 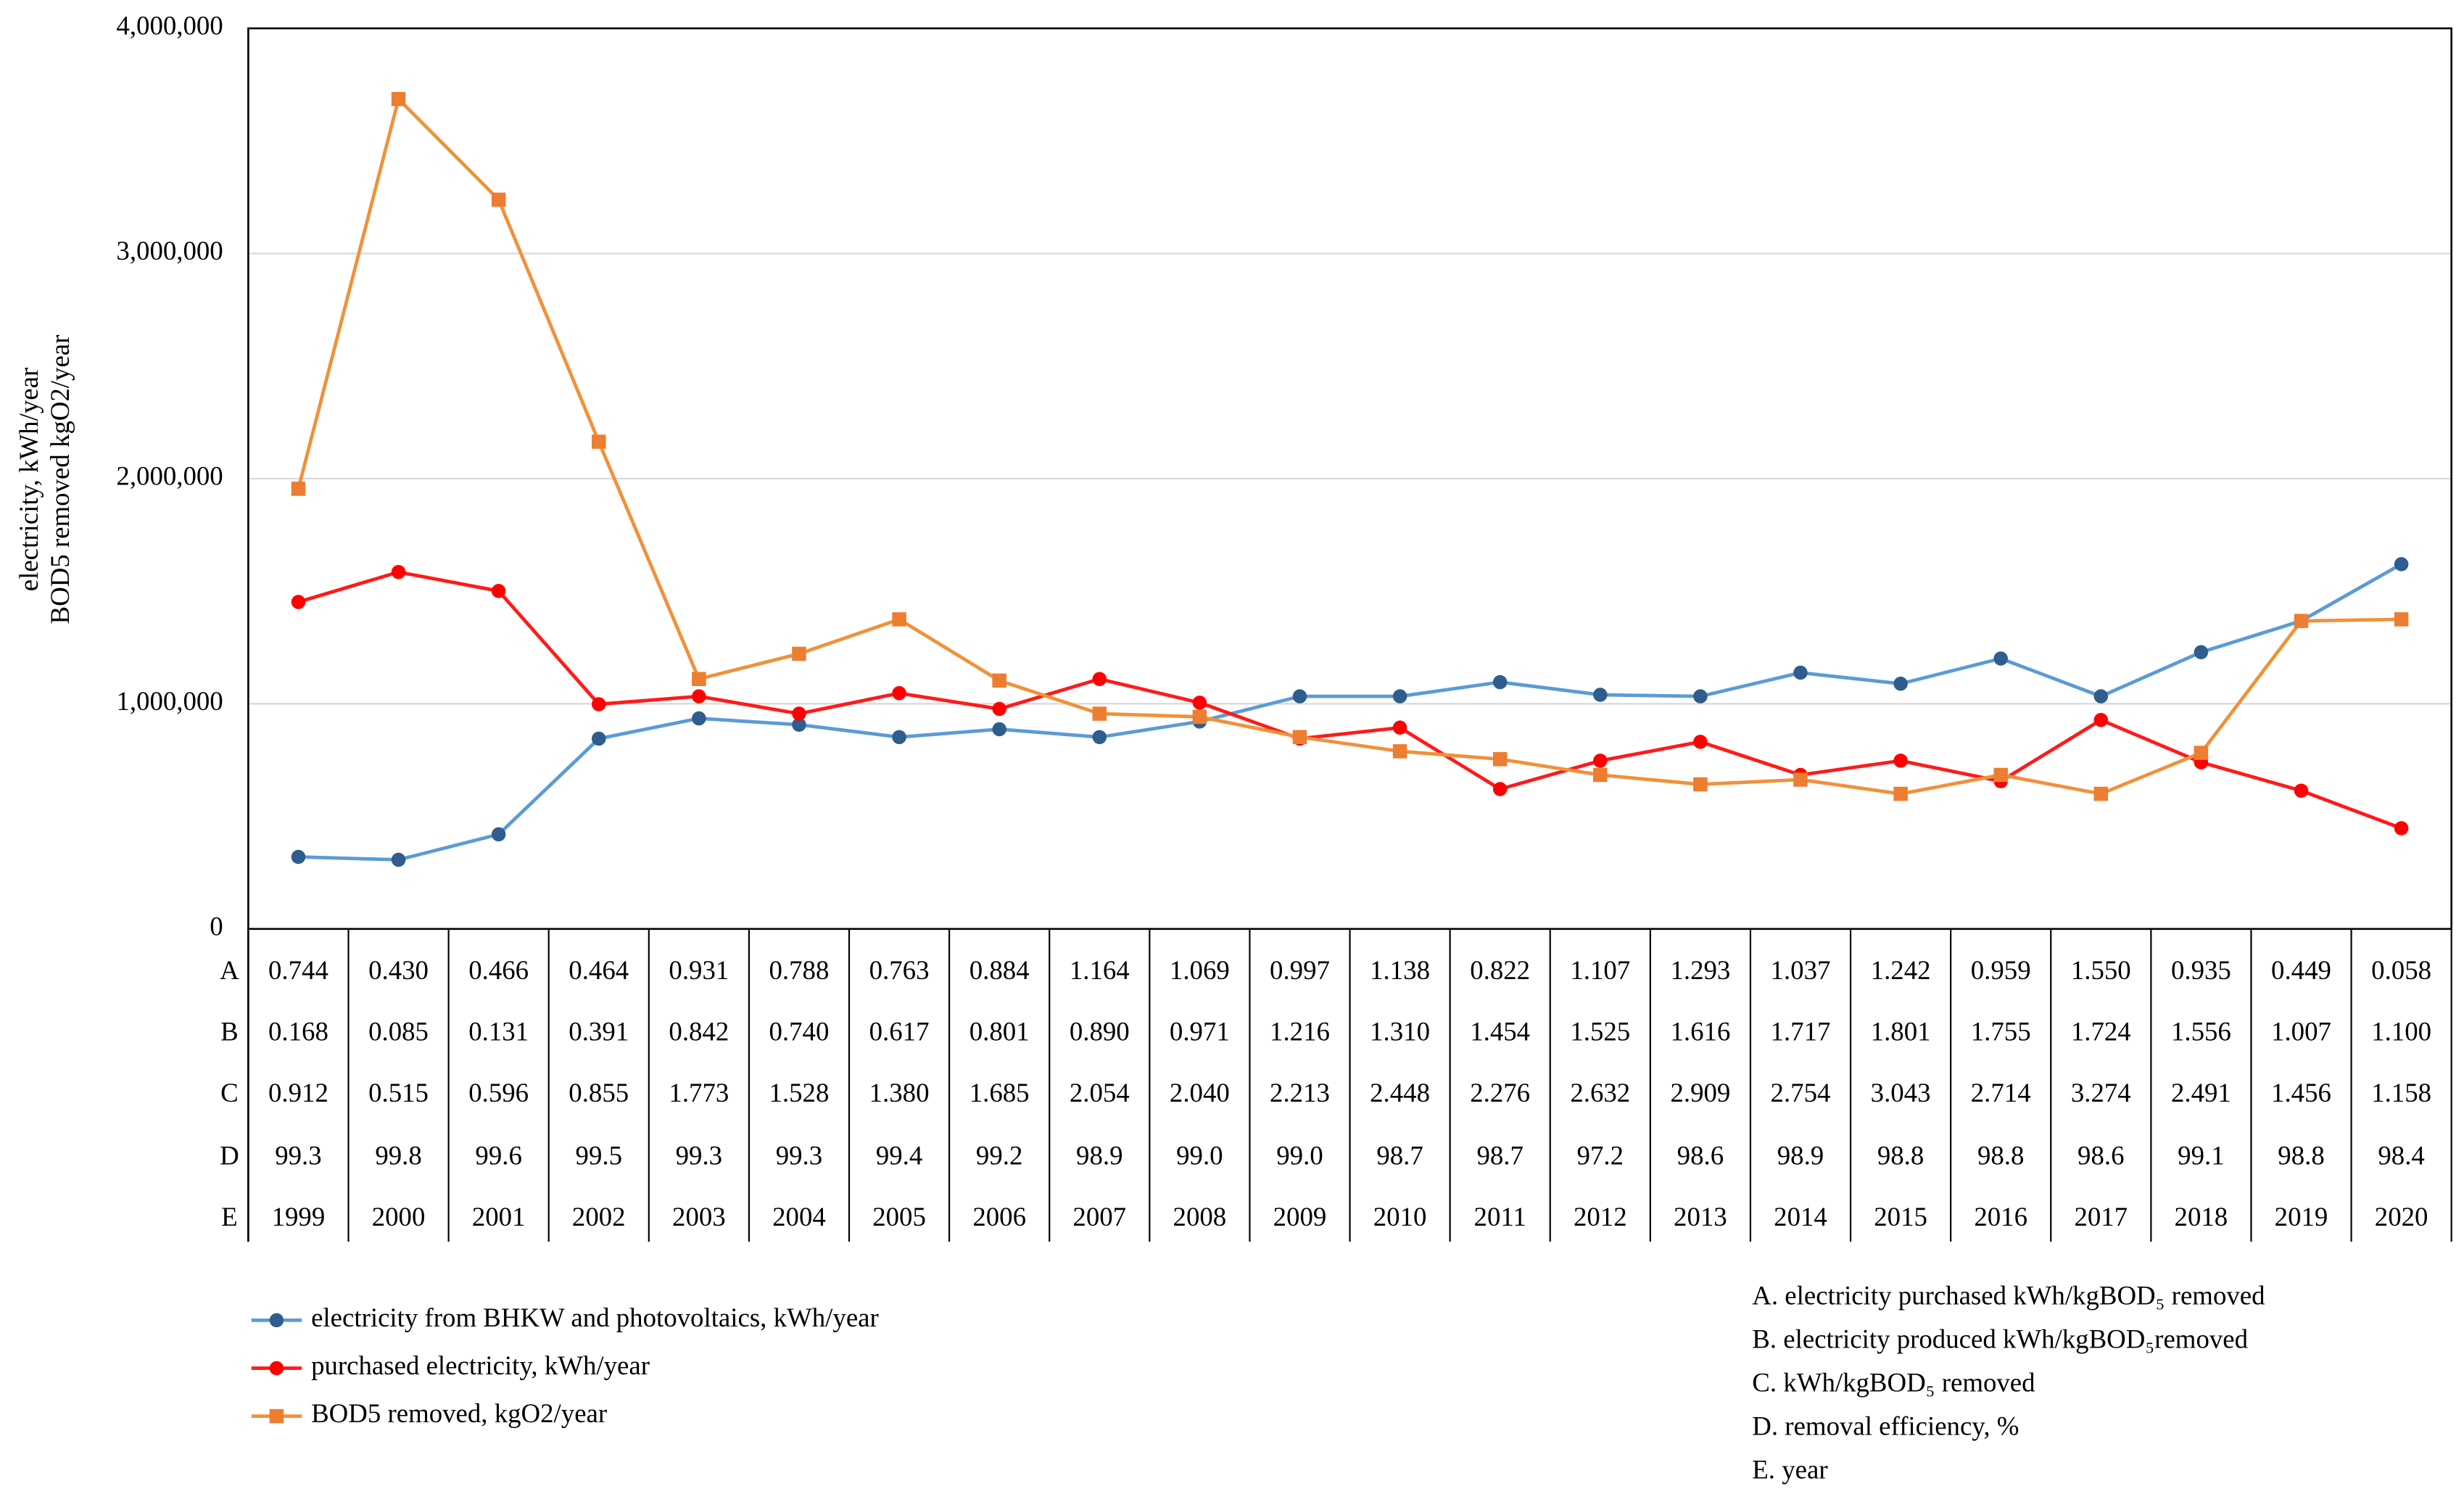 What do you see at coordinates (699, 970) in the screenshot?
I see `table-cell: 0.931` at bounding box center [699, 970].